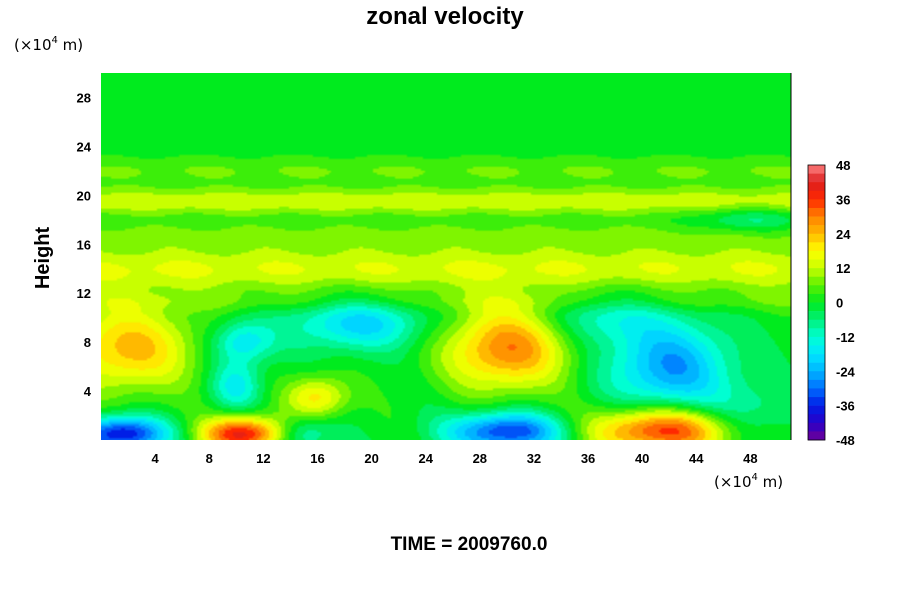 The width and height of the screenshot is (900, 600). What do you see at coordinates (642, 458) in the screenshot?
I see `x-tick-label: 40` at bounding box center [642, 458].